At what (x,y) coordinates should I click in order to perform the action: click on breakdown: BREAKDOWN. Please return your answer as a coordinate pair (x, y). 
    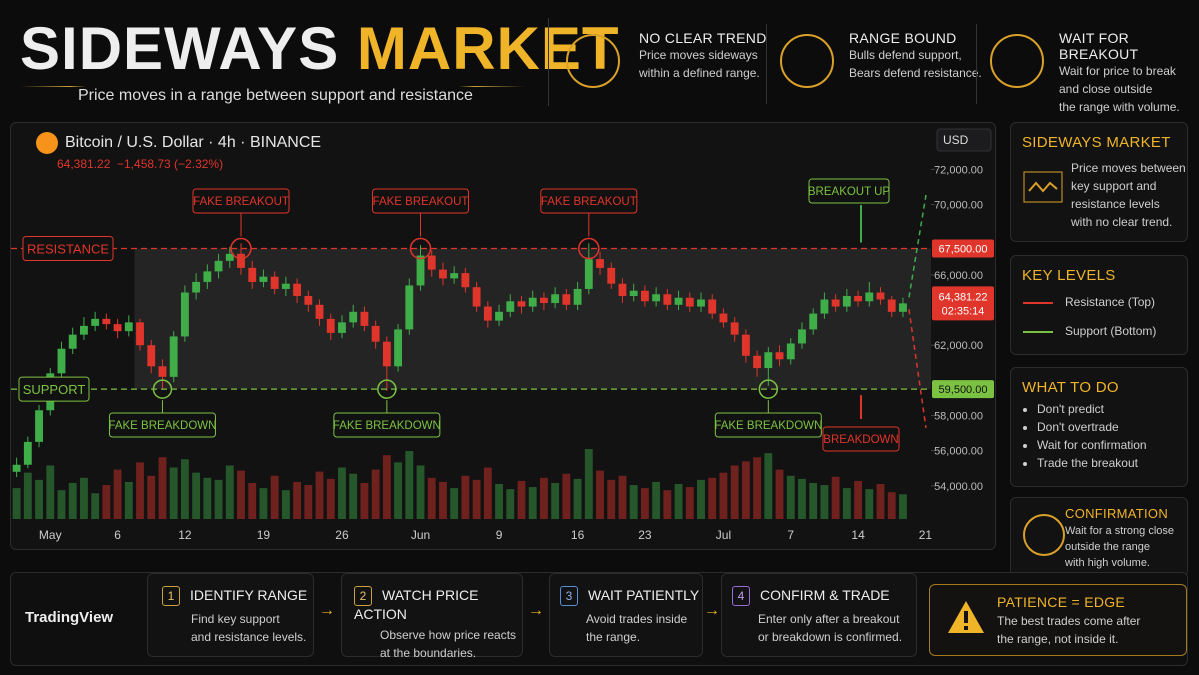
    Looking at the image, I should click on (860, 440).